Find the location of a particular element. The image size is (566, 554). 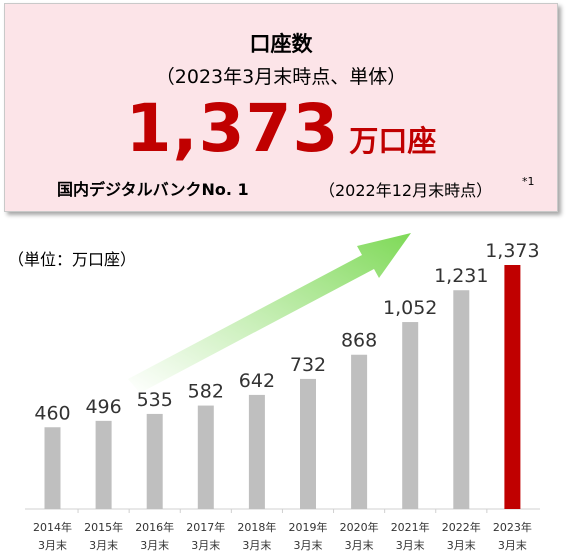

headline-footnote: *1 is located at coordinates (528, 181).